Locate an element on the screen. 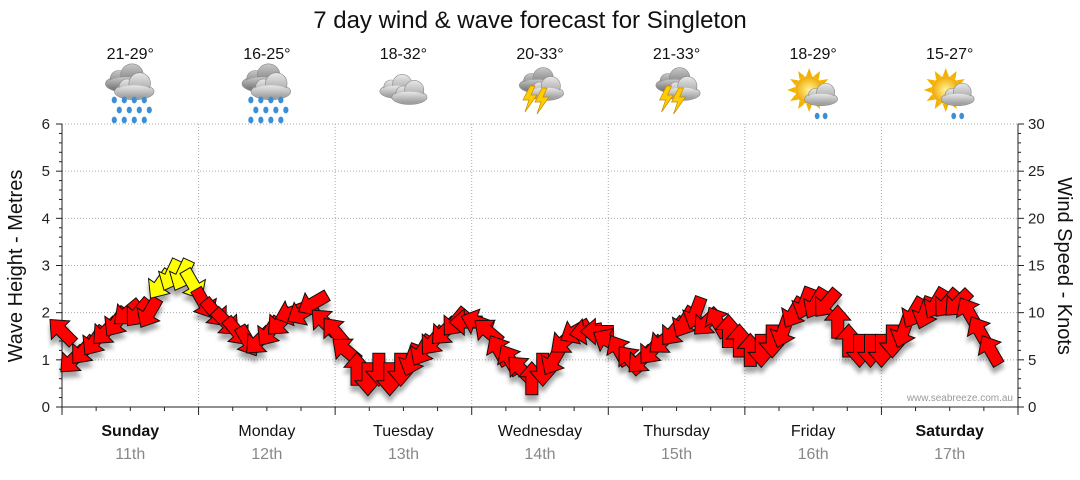 This screenshot has width=1080, height=480. y-right-tick-label: 15 is located at coordinates (1036, 266).